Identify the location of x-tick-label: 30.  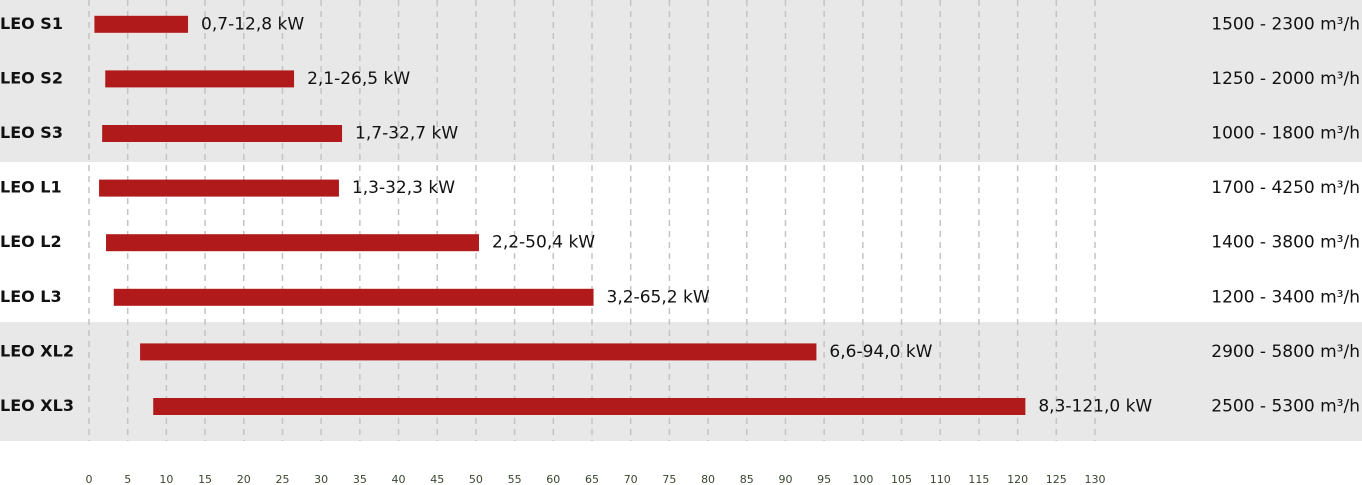
(321, 479).